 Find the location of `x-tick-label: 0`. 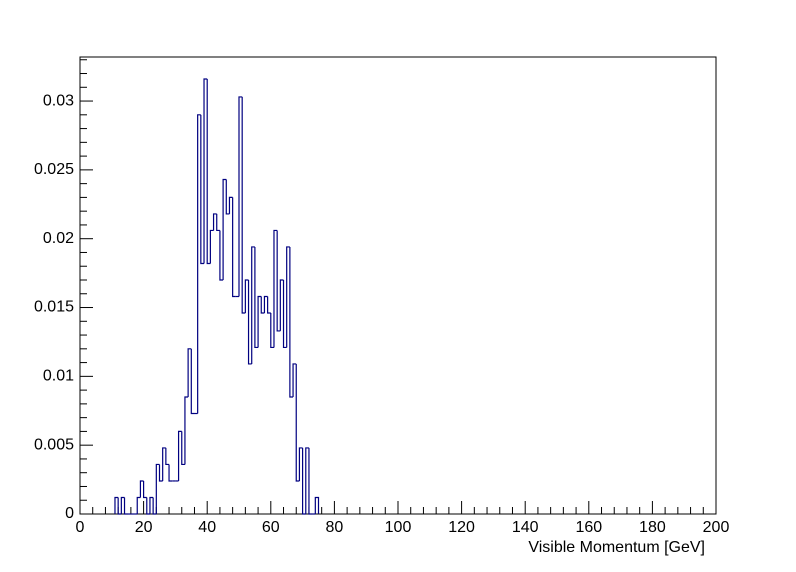

x-tick-label: 0 is located at coordinates (80, 527).